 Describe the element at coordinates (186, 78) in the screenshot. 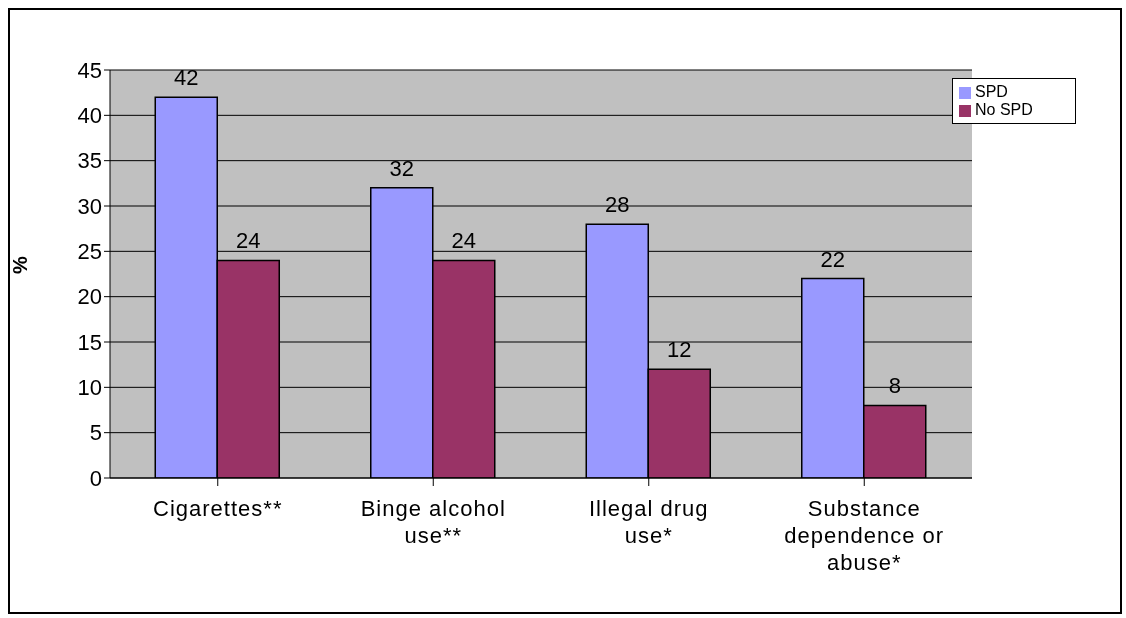

I see `data-label: 42` at that location.